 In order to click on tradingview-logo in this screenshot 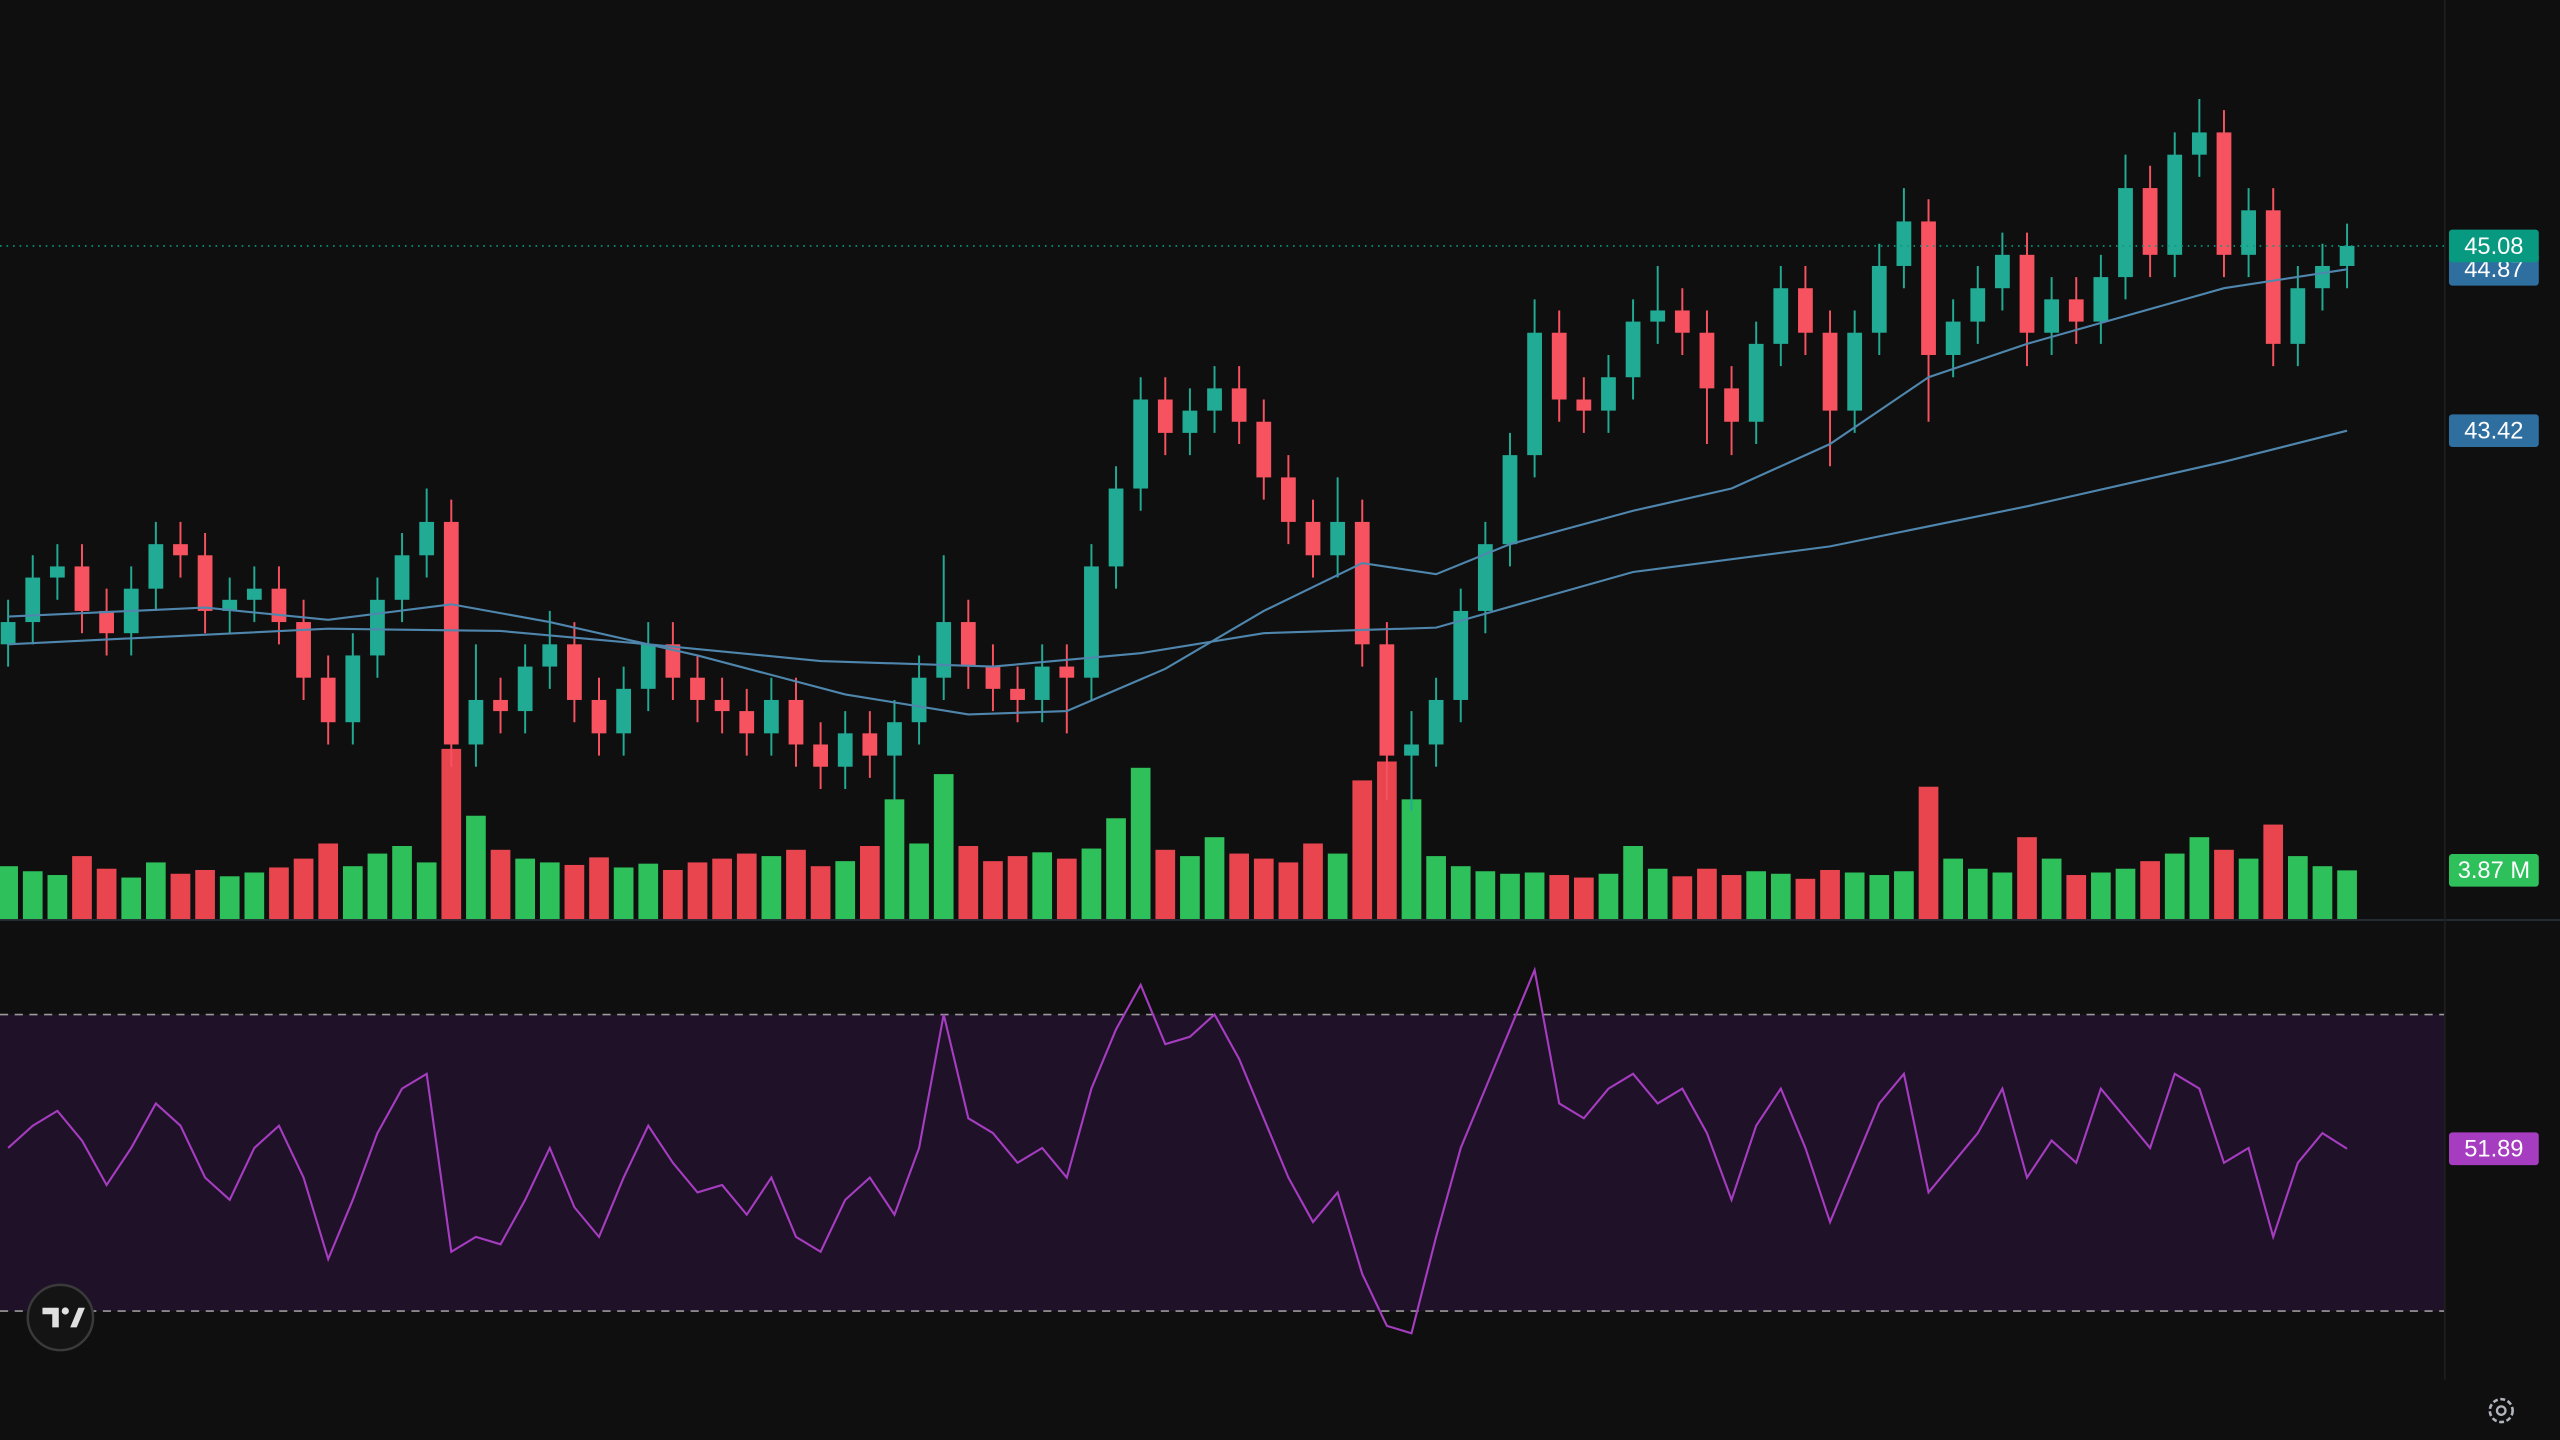, I will do `click(60, 1317)`.